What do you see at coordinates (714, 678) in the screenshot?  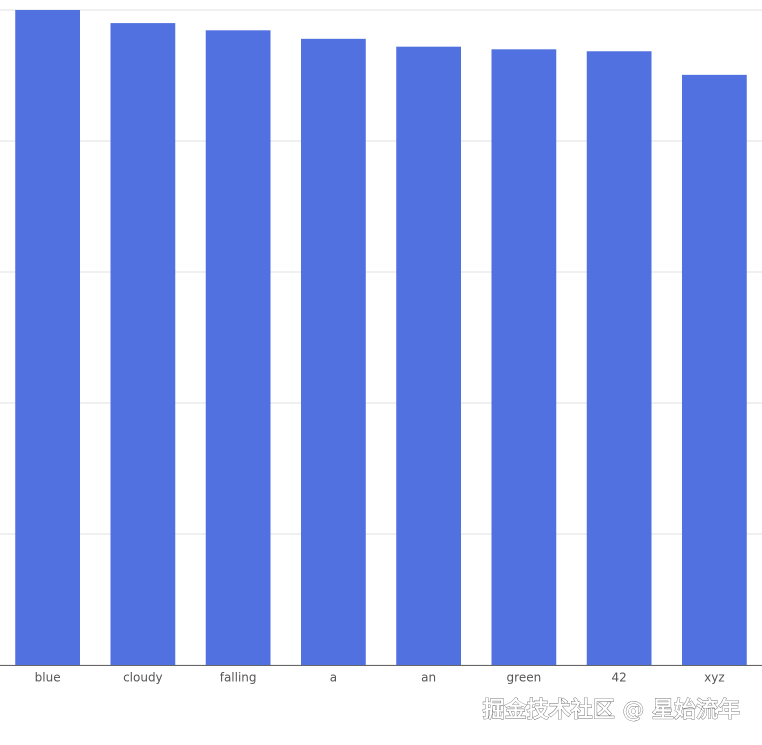 I see `x-tick-label: xyz` at bounding box center [714, 678].